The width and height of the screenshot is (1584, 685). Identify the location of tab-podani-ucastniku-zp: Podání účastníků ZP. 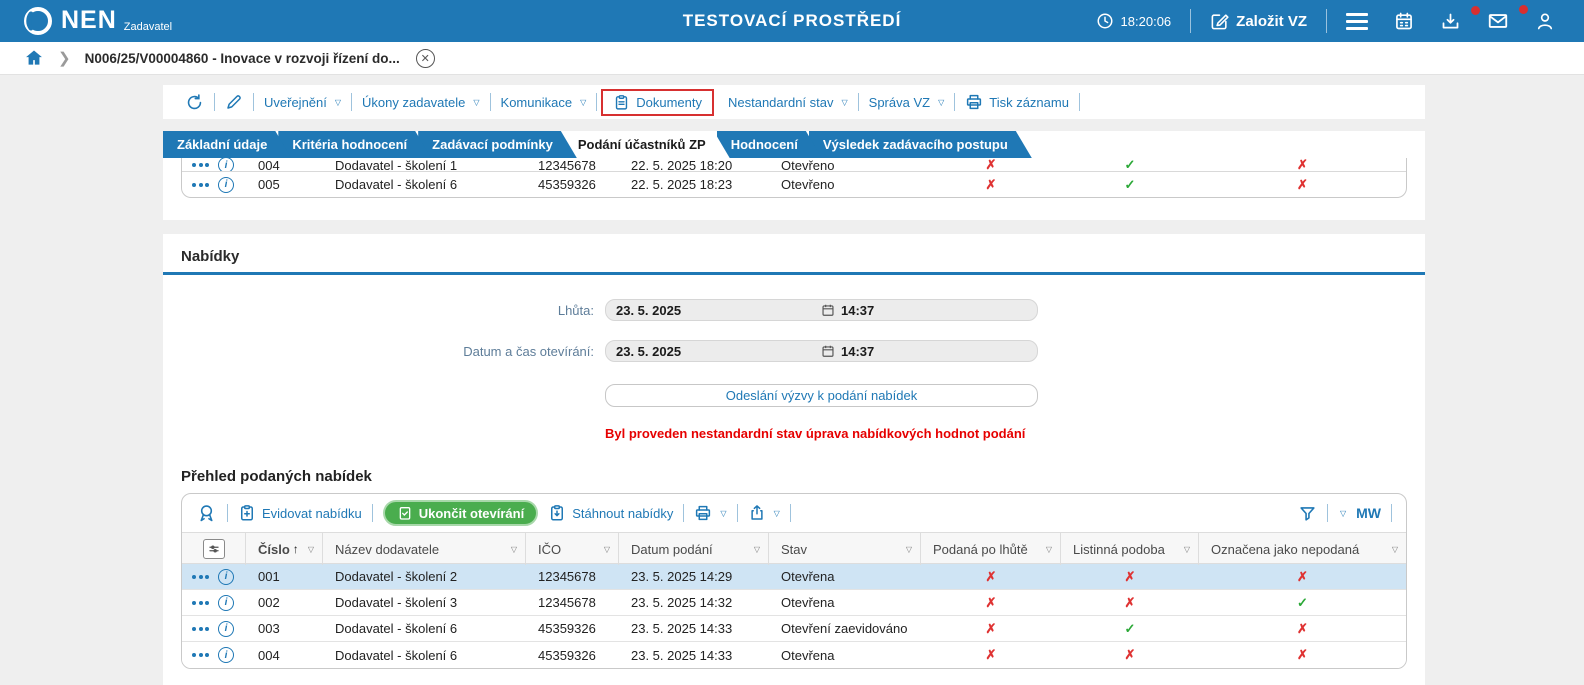
(647, 144).